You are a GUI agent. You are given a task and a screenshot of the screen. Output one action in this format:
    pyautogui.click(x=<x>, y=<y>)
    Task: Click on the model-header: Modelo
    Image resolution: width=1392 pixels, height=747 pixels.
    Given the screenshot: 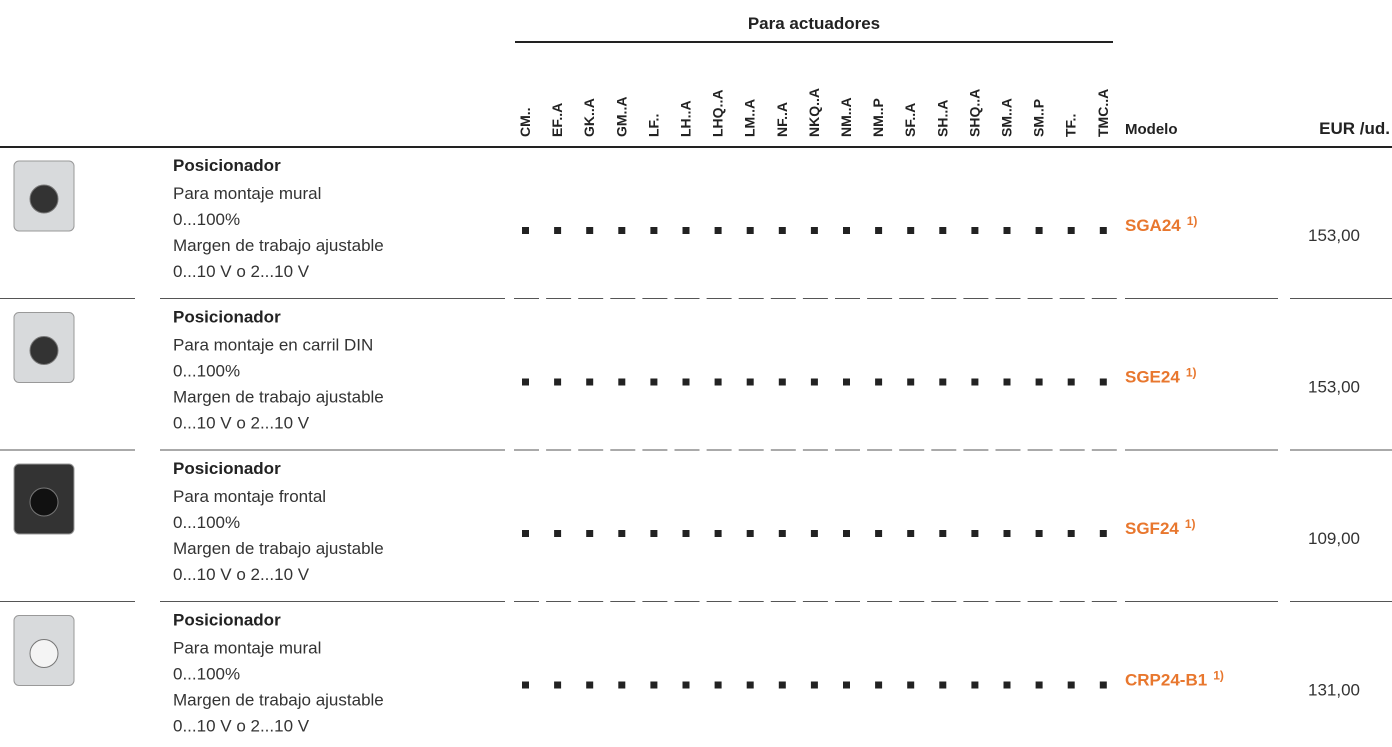 What is the action you would take?
    pyautogui.click(x=1151, y=129)
    